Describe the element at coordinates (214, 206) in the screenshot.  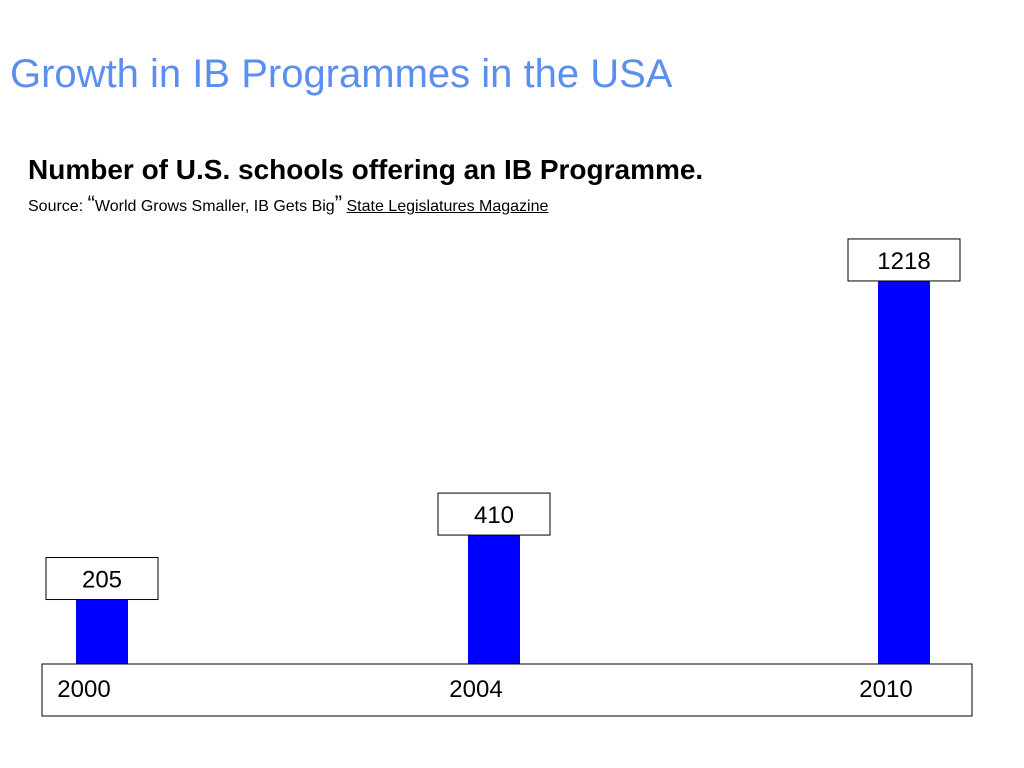
I see `source-article: World Grows Smaller, IB Gets Big` at that location.